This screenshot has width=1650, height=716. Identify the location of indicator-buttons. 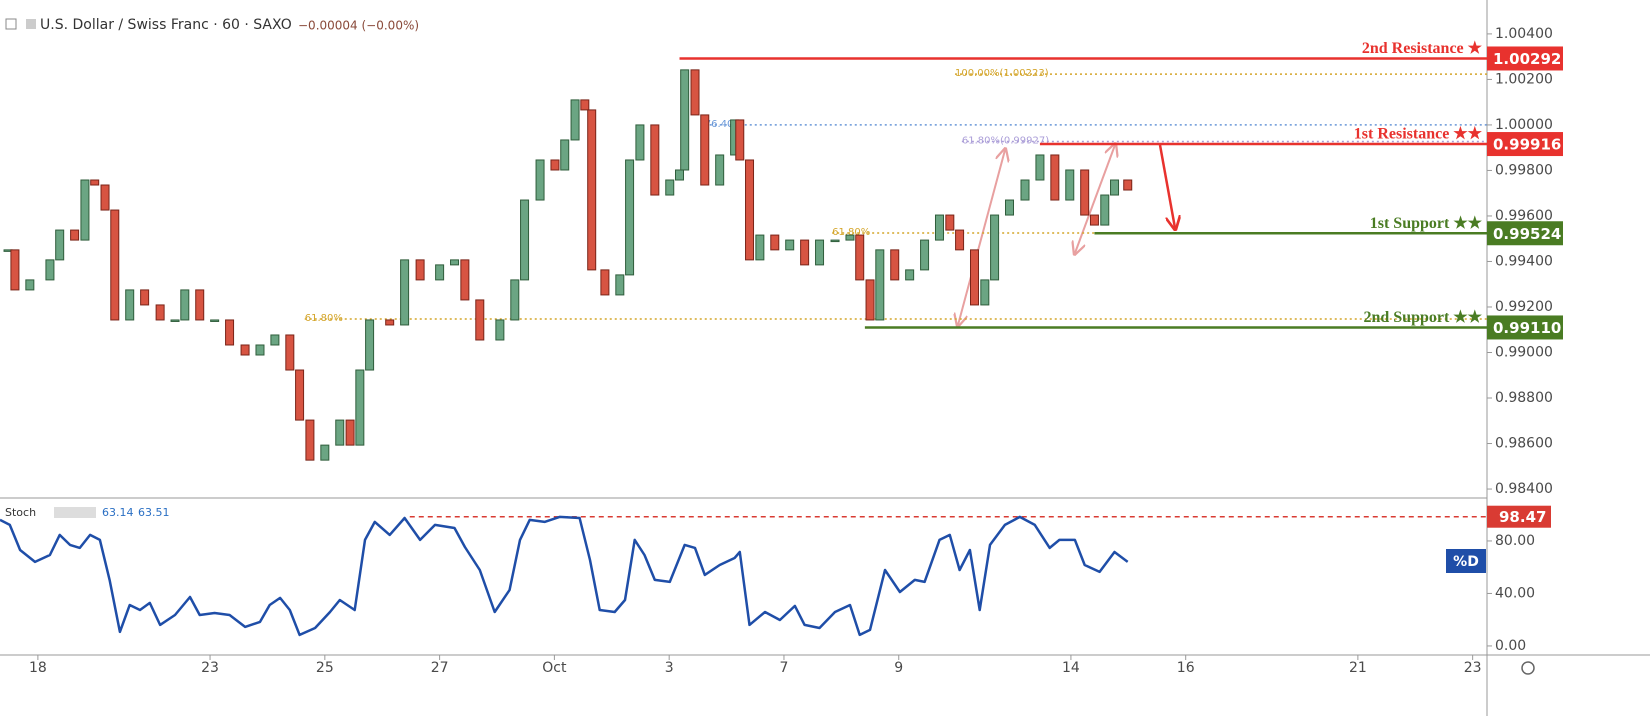
(75, 512).